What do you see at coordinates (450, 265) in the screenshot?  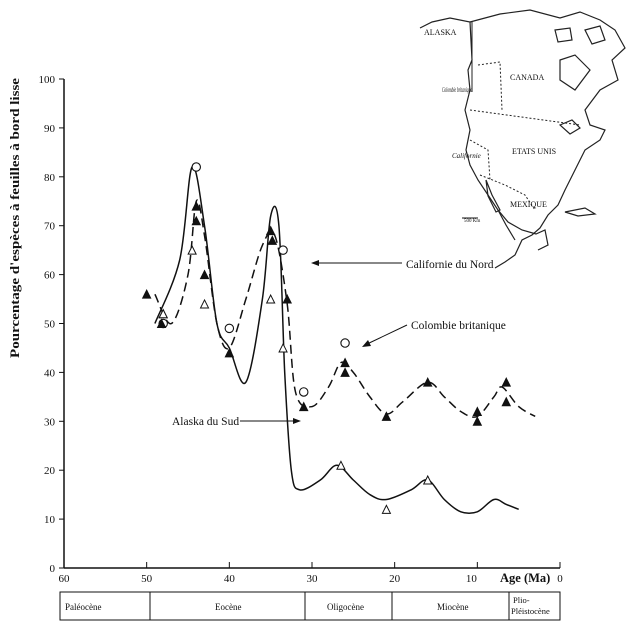 I see `annotation-californie: Californie du Nord` at bounding box center [450, 265].